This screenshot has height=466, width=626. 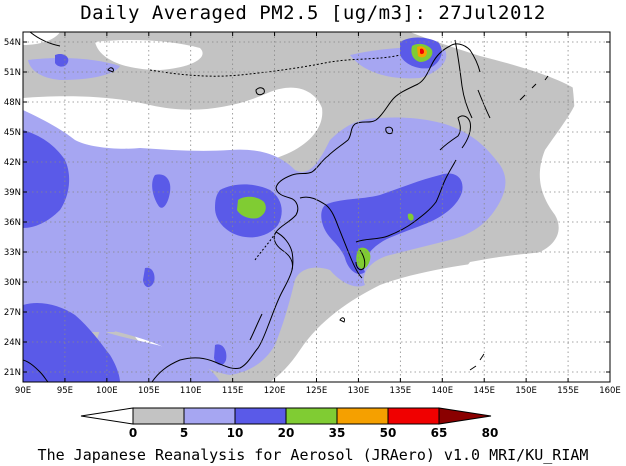 What do you see at coordinates (12, 373) in the screenshot?
I see `lat-tick-label: 21N` at bounding box center [12, 373].